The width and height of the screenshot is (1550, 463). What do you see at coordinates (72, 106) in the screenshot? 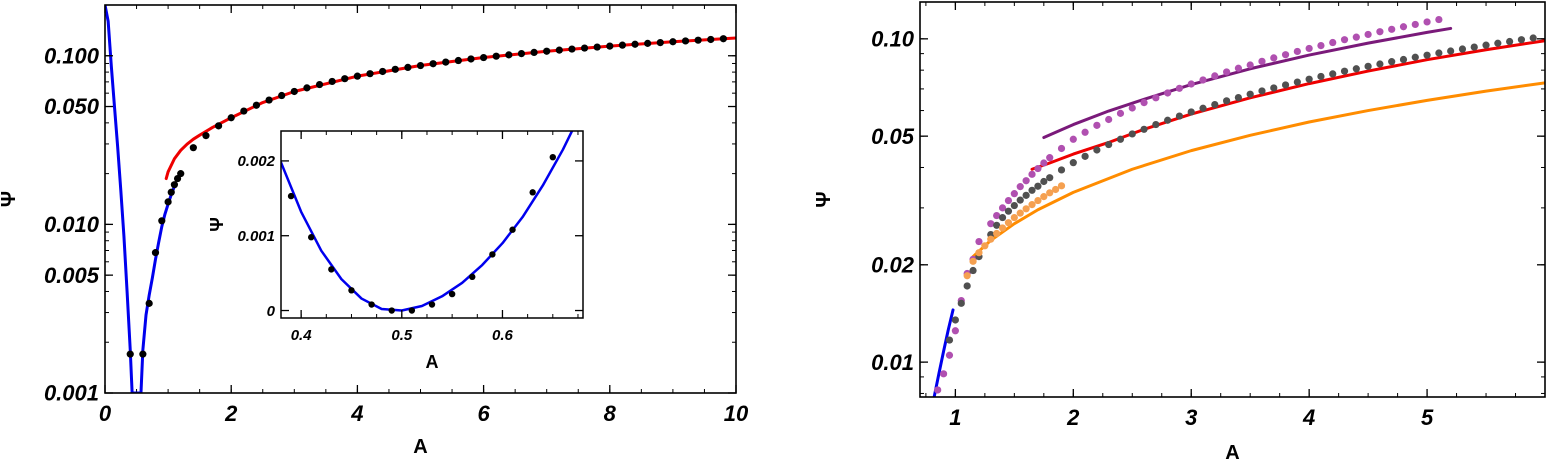
I see `left-chart-y-tick-label: 0.050` at bounding box center [72, 106].